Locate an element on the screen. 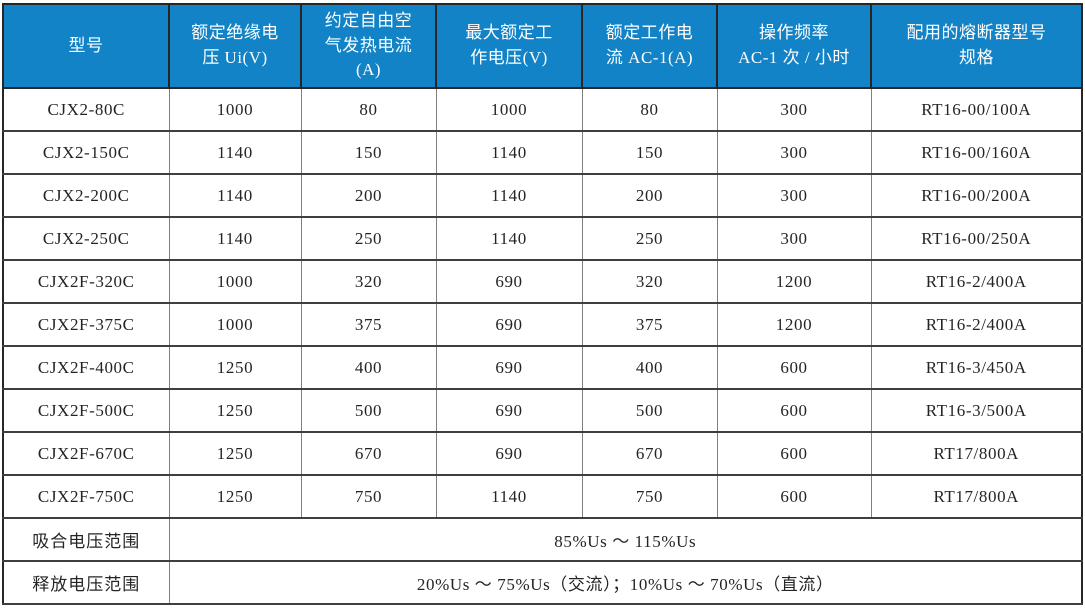 The width and height of the screenshot is (1085, 612). model-cell: CJX2F-400C is located at coordinates (86, 367).